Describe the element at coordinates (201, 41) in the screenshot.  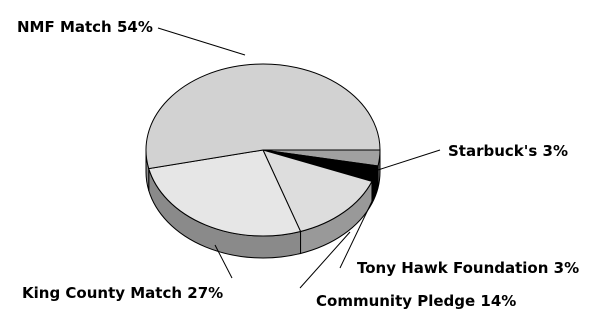
I see `leader-line-nmf-match` at that location.